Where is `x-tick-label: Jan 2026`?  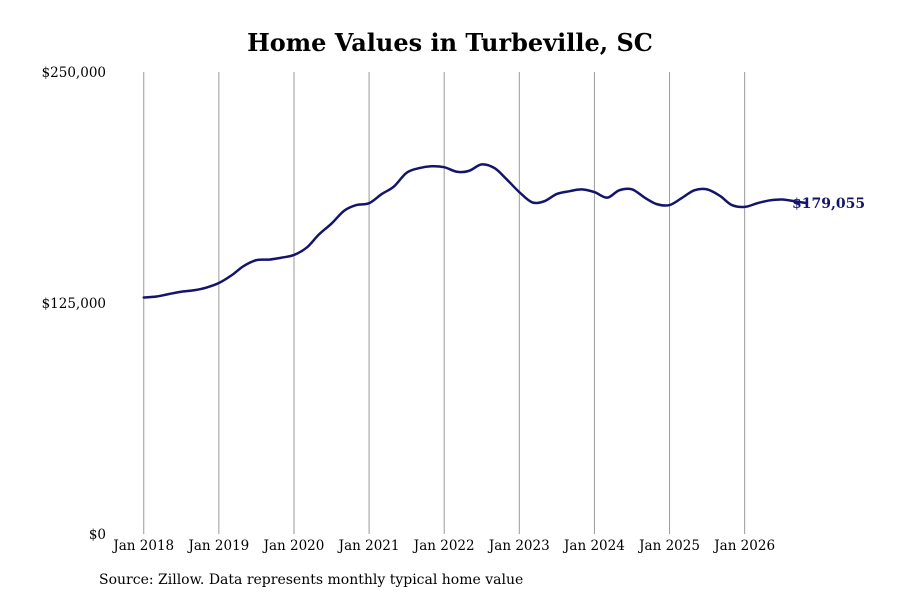
x-tick-label: Jan 2026 is located at coordinates (743, 546).